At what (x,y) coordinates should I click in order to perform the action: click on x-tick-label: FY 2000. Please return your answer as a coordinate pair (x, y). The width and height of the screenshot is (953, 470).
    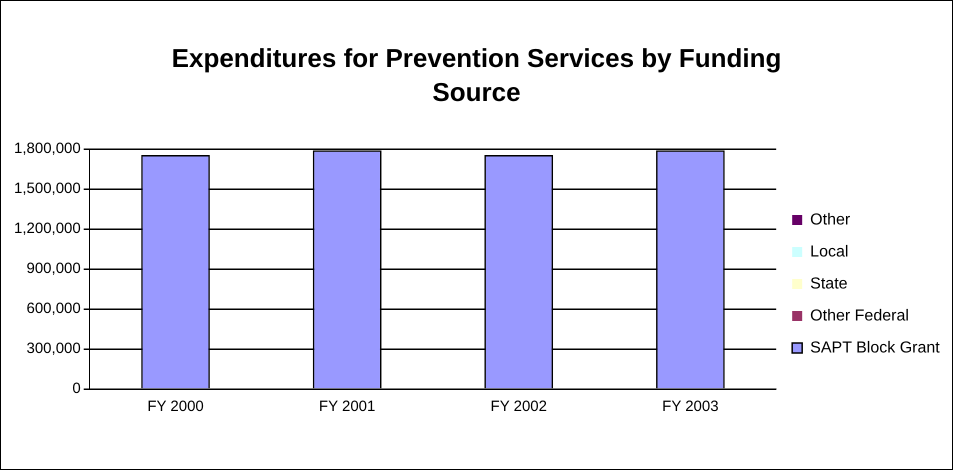
    Looking at the image, I should click on (175, 407).